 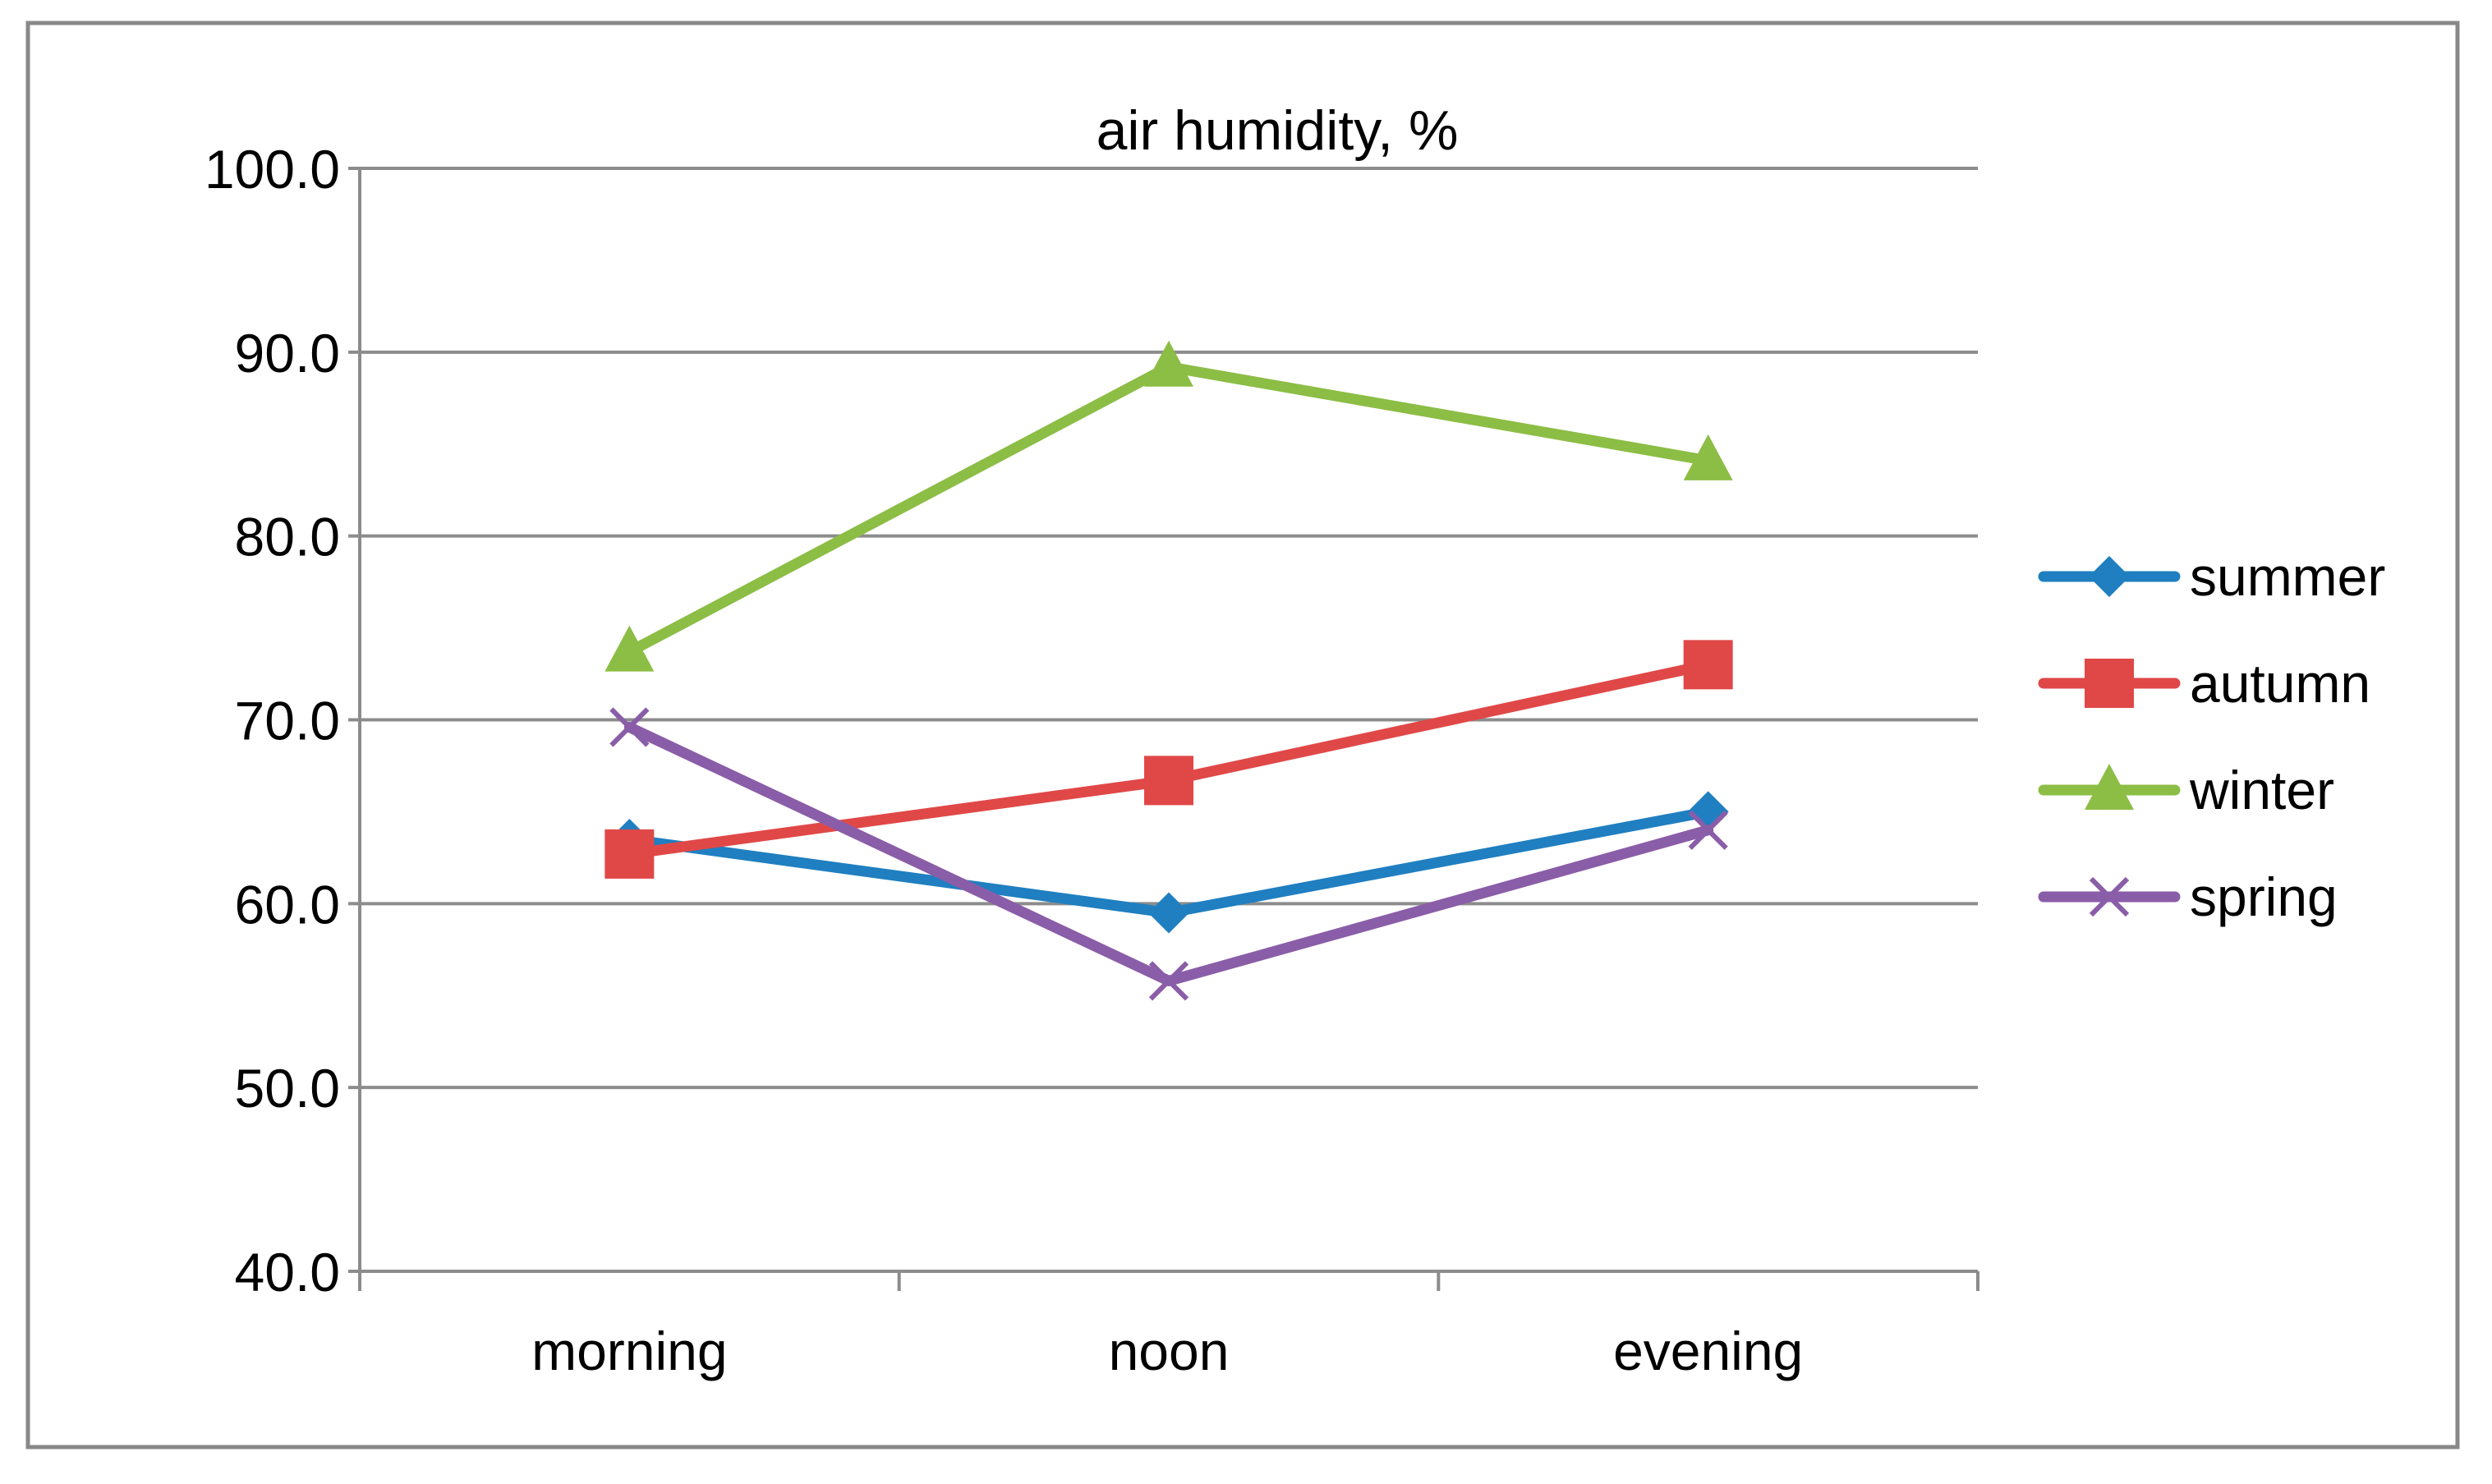 What do you see at coordinates (1170, 1351) in the screenshot?
I see `x-tick-label: noon` at bounding box center [1170, 1351].